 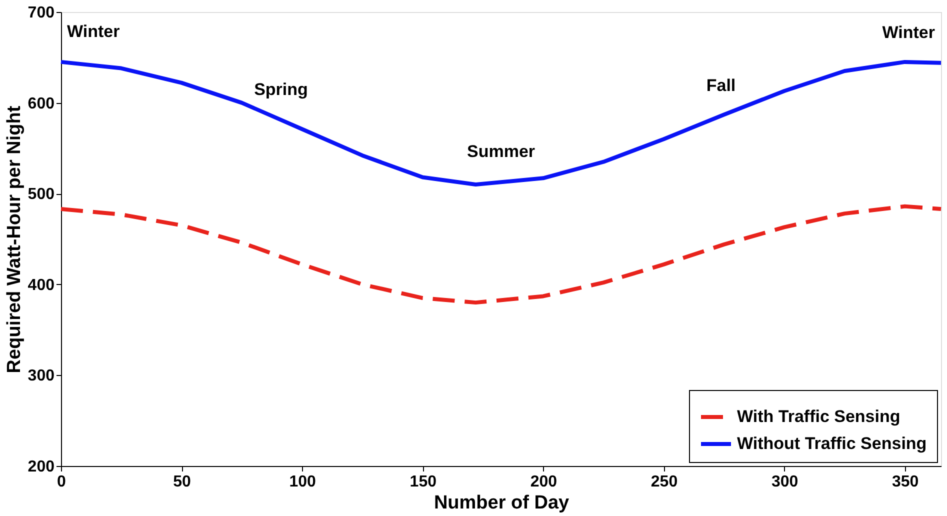 I want to click on x-tick-label: 0, so click(x=61, y=482).